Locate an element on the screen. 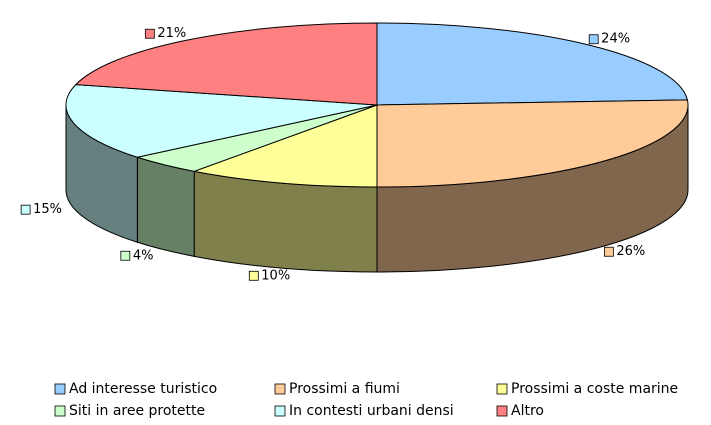 The image size is (711, 425). data-label: 10% is located at coordinates (275, 275).